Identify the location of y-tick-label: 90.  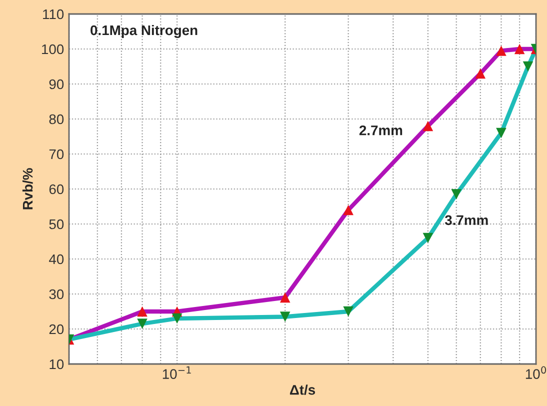
(56, 84).